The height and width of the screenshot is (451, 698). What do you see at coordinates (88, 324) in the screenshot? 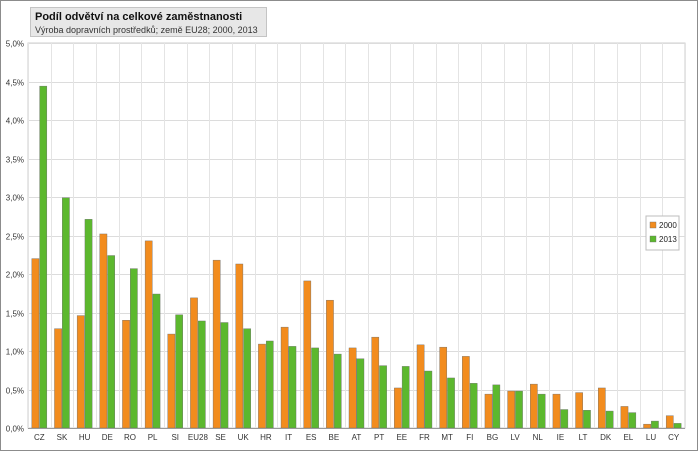
I see `bar-2013-HU` at bounding box center [88, 324].